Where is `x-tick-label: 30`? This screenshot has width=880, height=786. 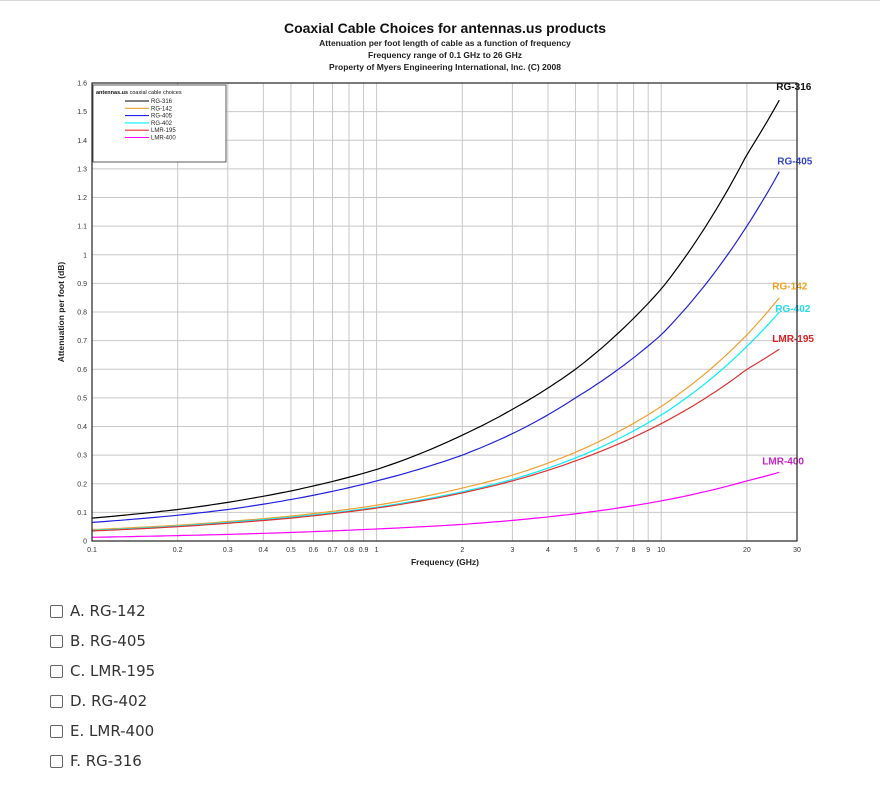 x-tick-label: 30 is located at coordinates (797, 550).